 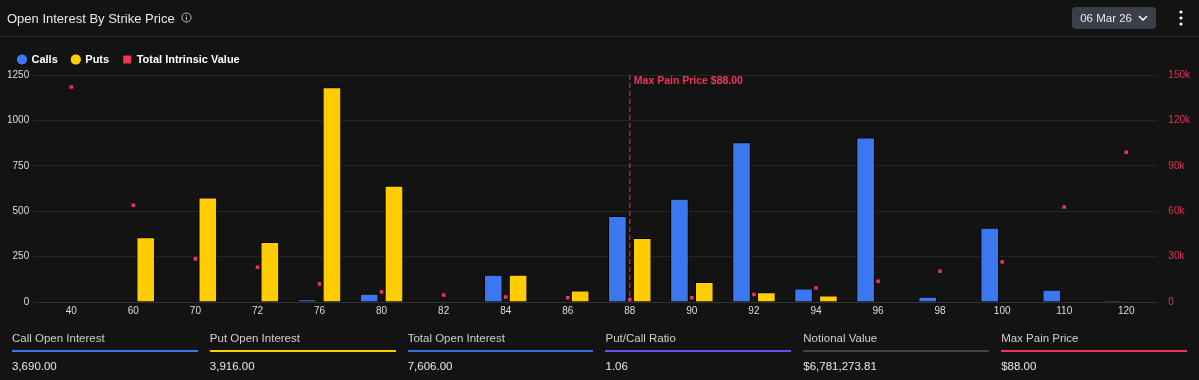 I want to click on y-tick-label: 750, so click(x=21, y=165).